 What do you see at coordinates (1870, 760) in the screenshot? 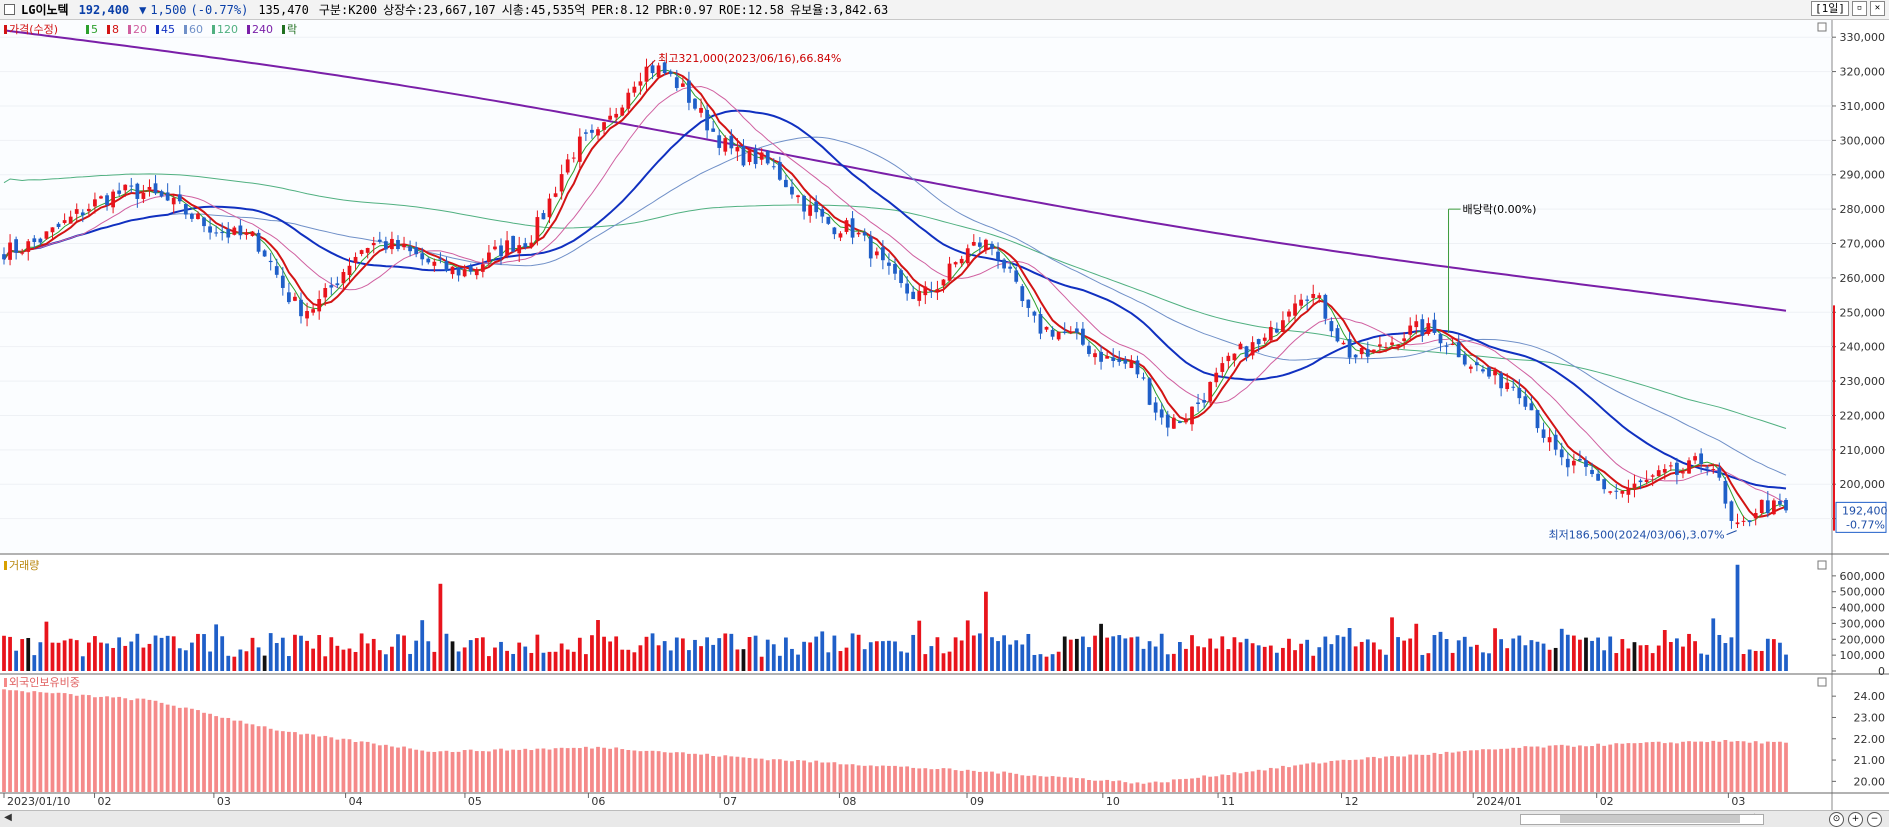
I see `foreign-tick-label: 21.00` at bounding box center [1870, 760].